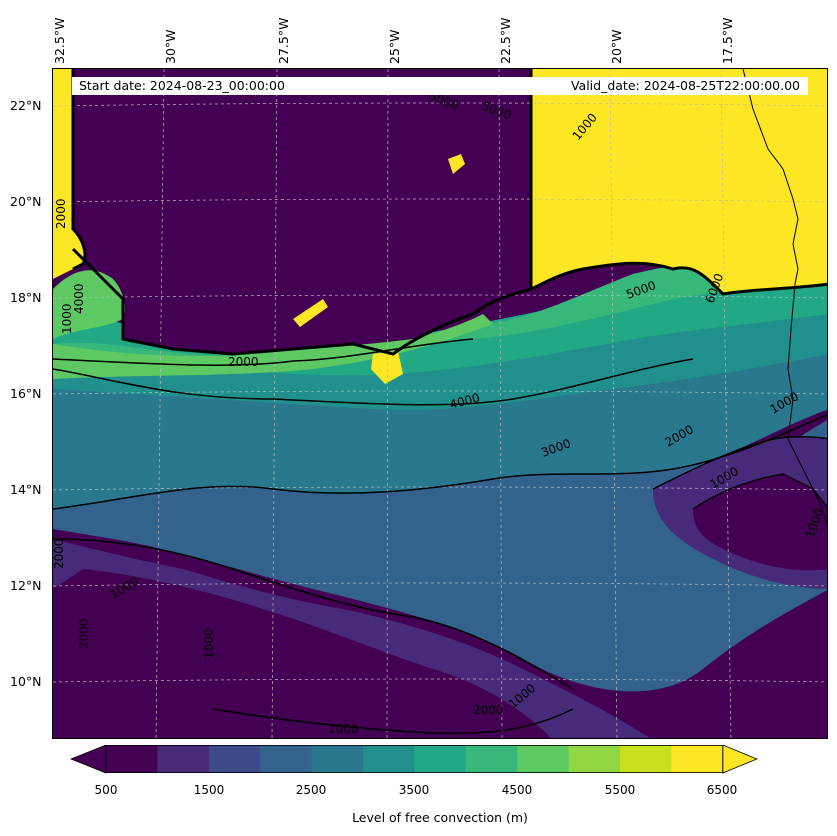 The width and height of the screenshot is (837, 836). I want to click on colorbar-tick: 5500, so click(620, 790).